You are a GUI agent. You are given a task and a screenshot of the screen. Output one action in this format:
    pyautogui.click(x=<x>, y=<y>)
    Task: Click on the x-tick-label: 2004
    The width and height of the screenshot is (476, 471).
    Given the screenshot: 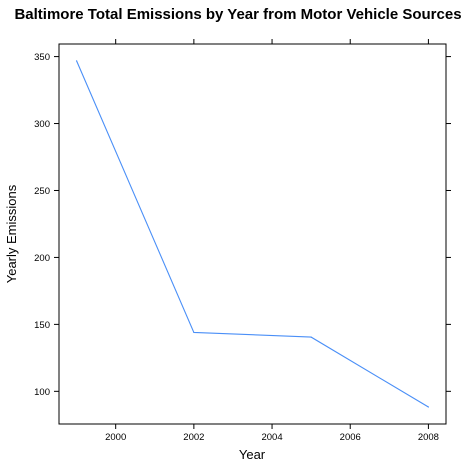 What is the action you would take?
    pyautogui.click(x=271, y=437)
    